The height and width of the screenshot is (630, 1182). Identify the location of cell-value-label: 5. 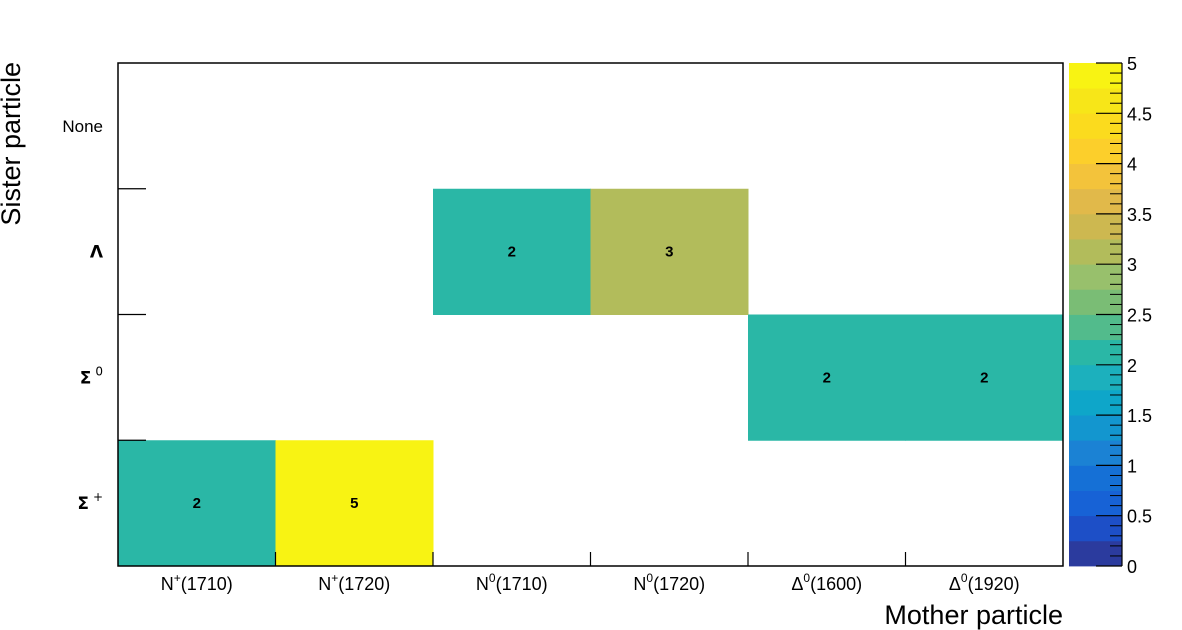
(354, 503).